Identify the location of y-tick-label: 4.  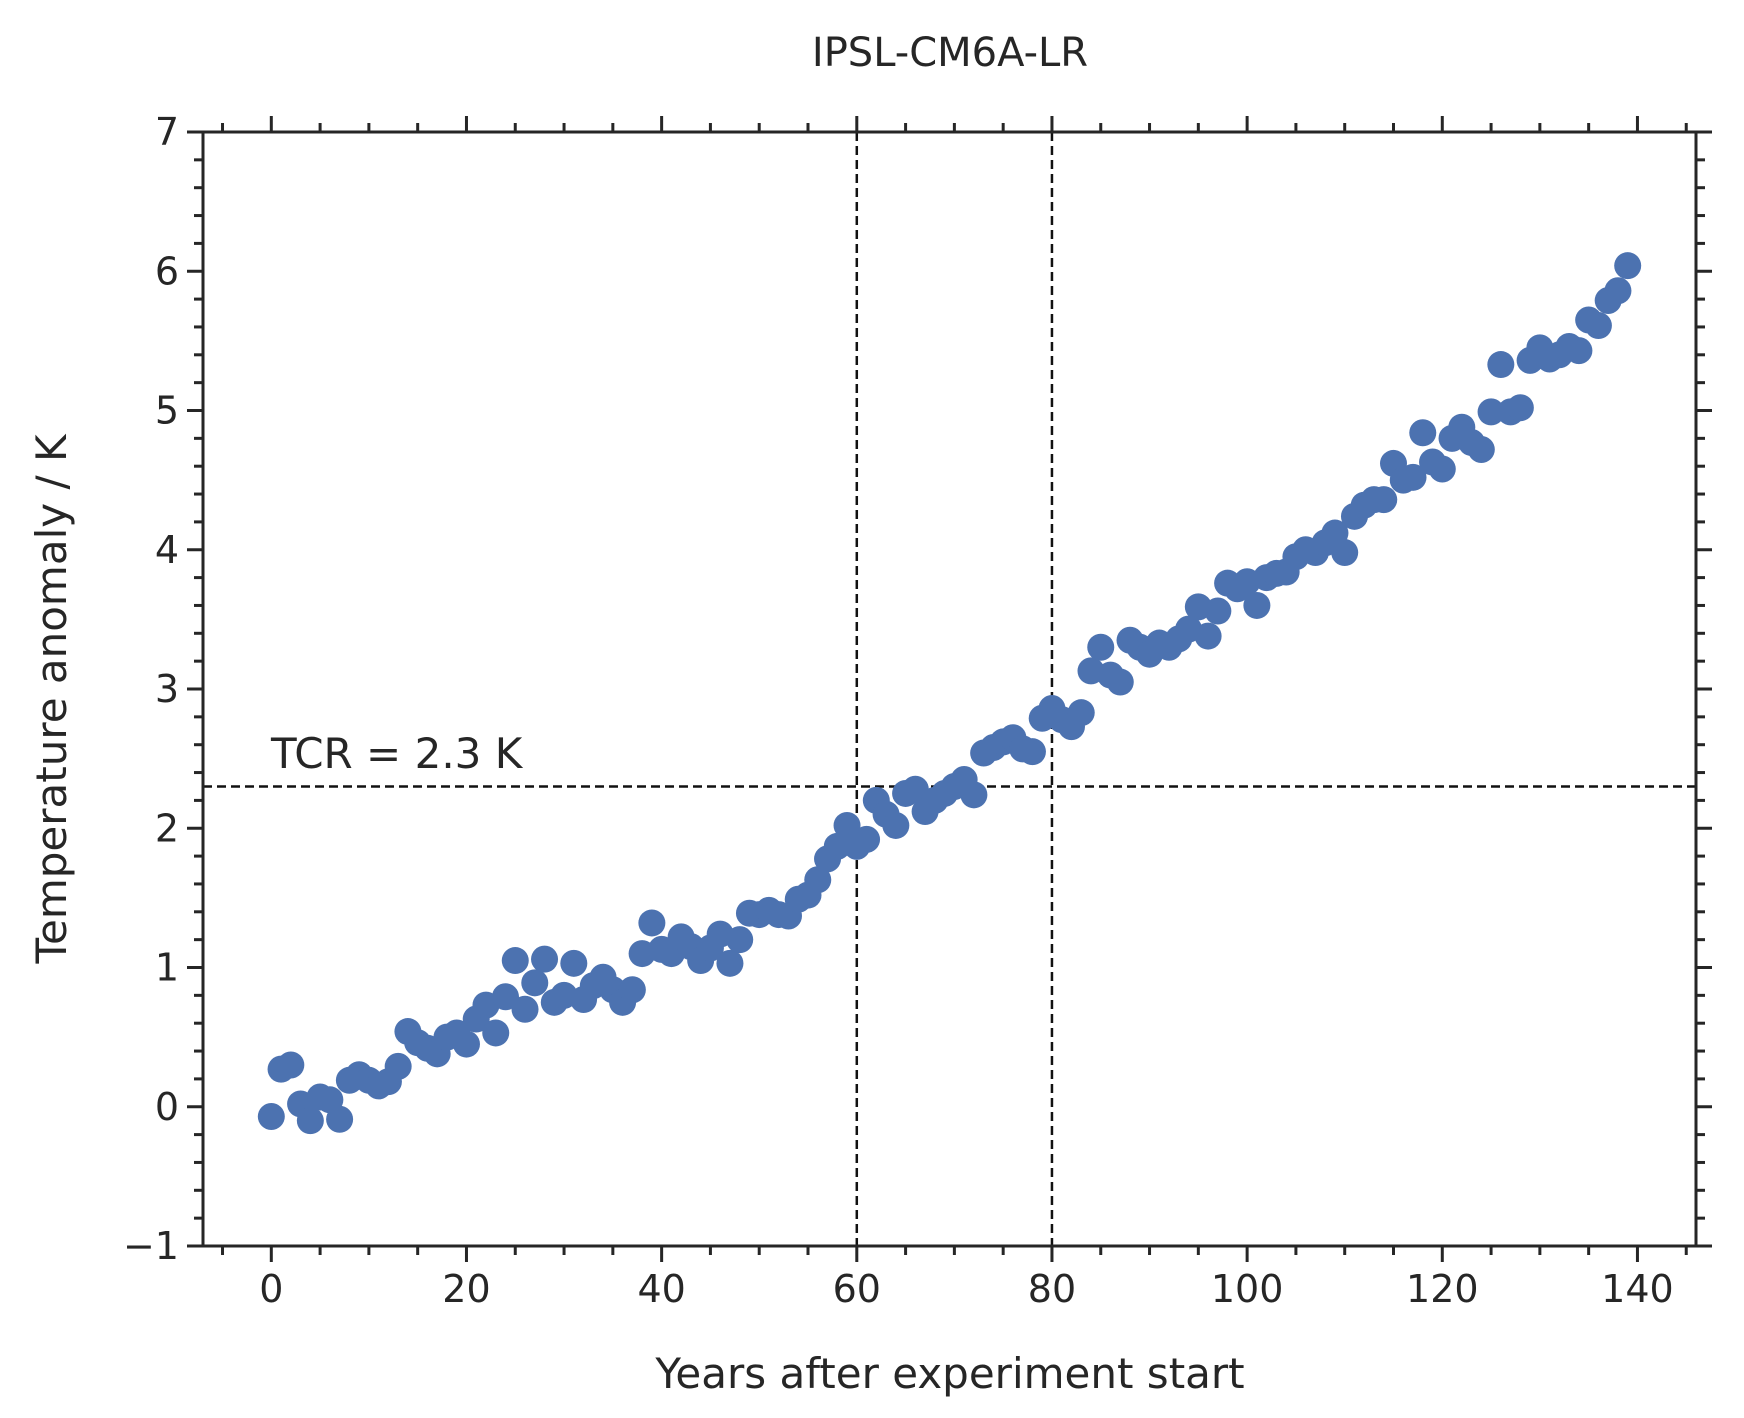
(167, 550).